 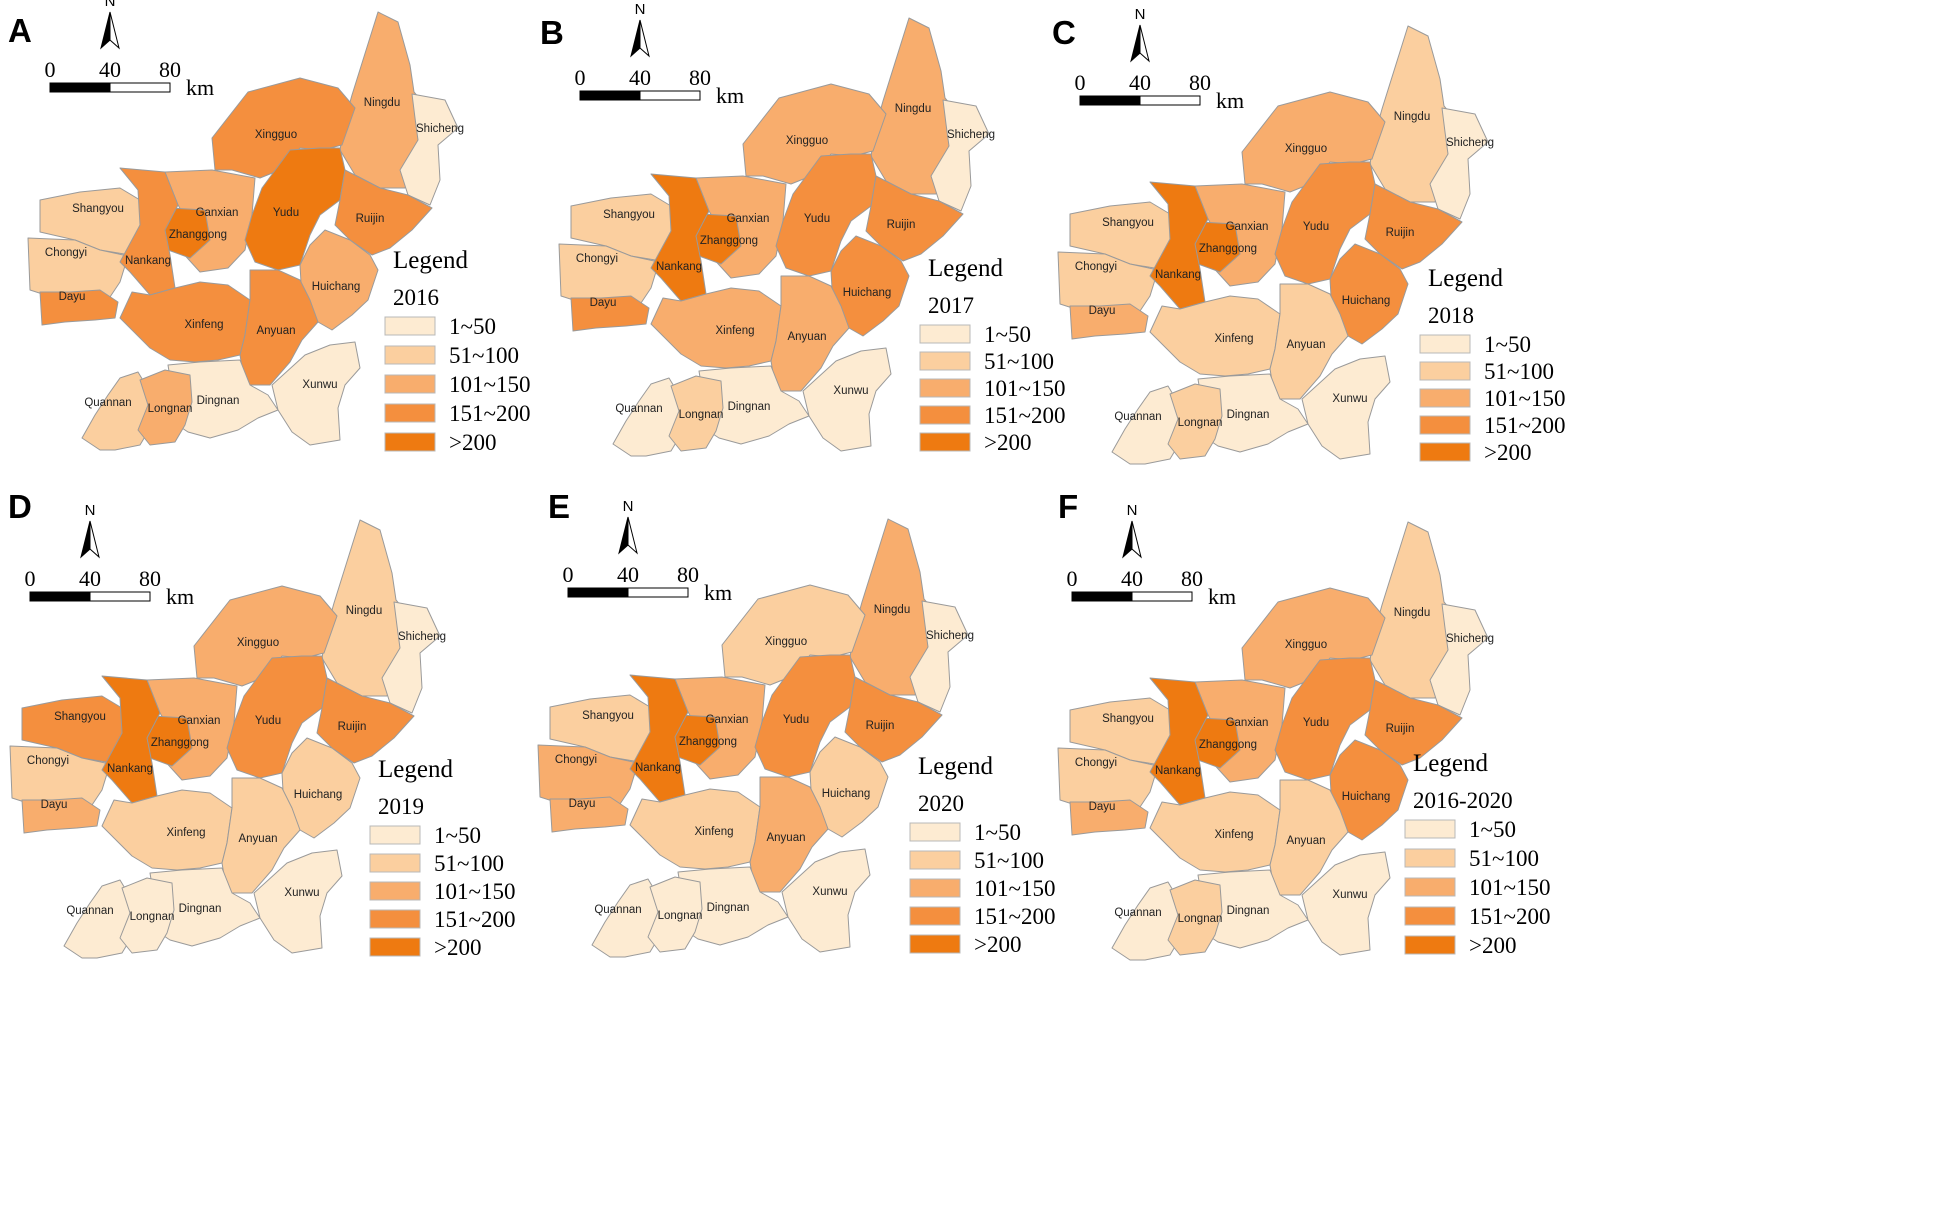 I want to click on north-arrow-right, so click(x=114, y=30).